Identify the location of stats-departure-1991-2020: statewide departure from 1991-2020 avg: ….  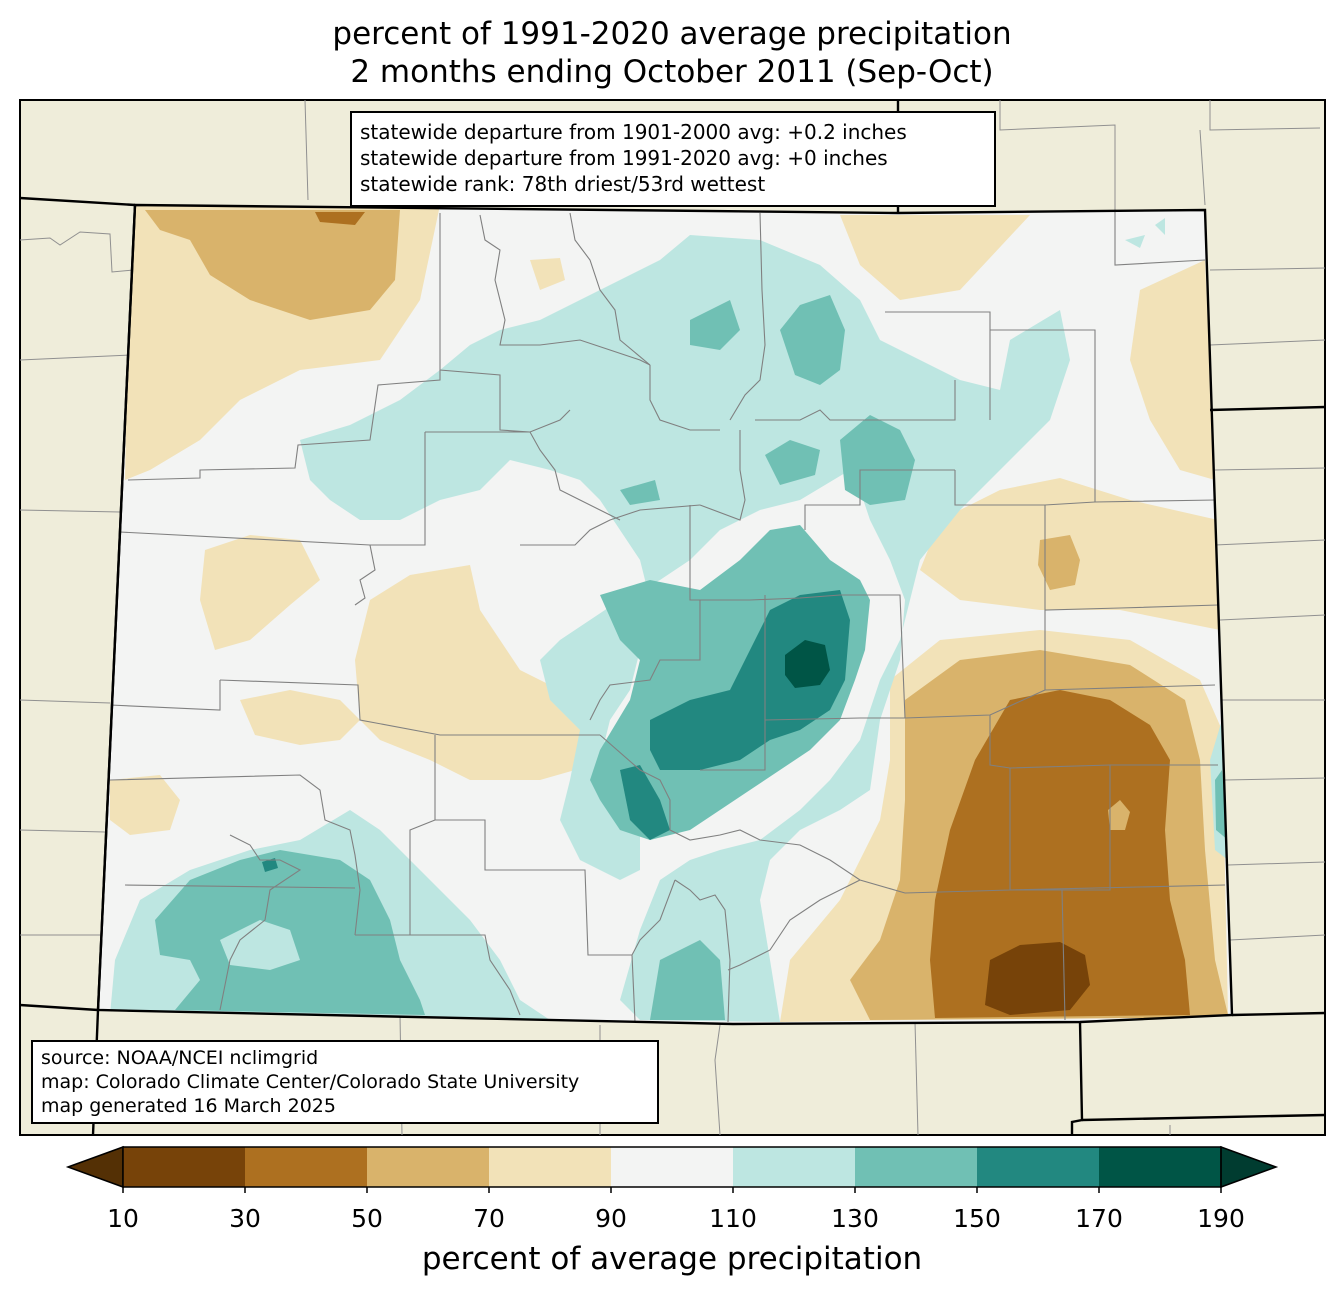
(624, 158).